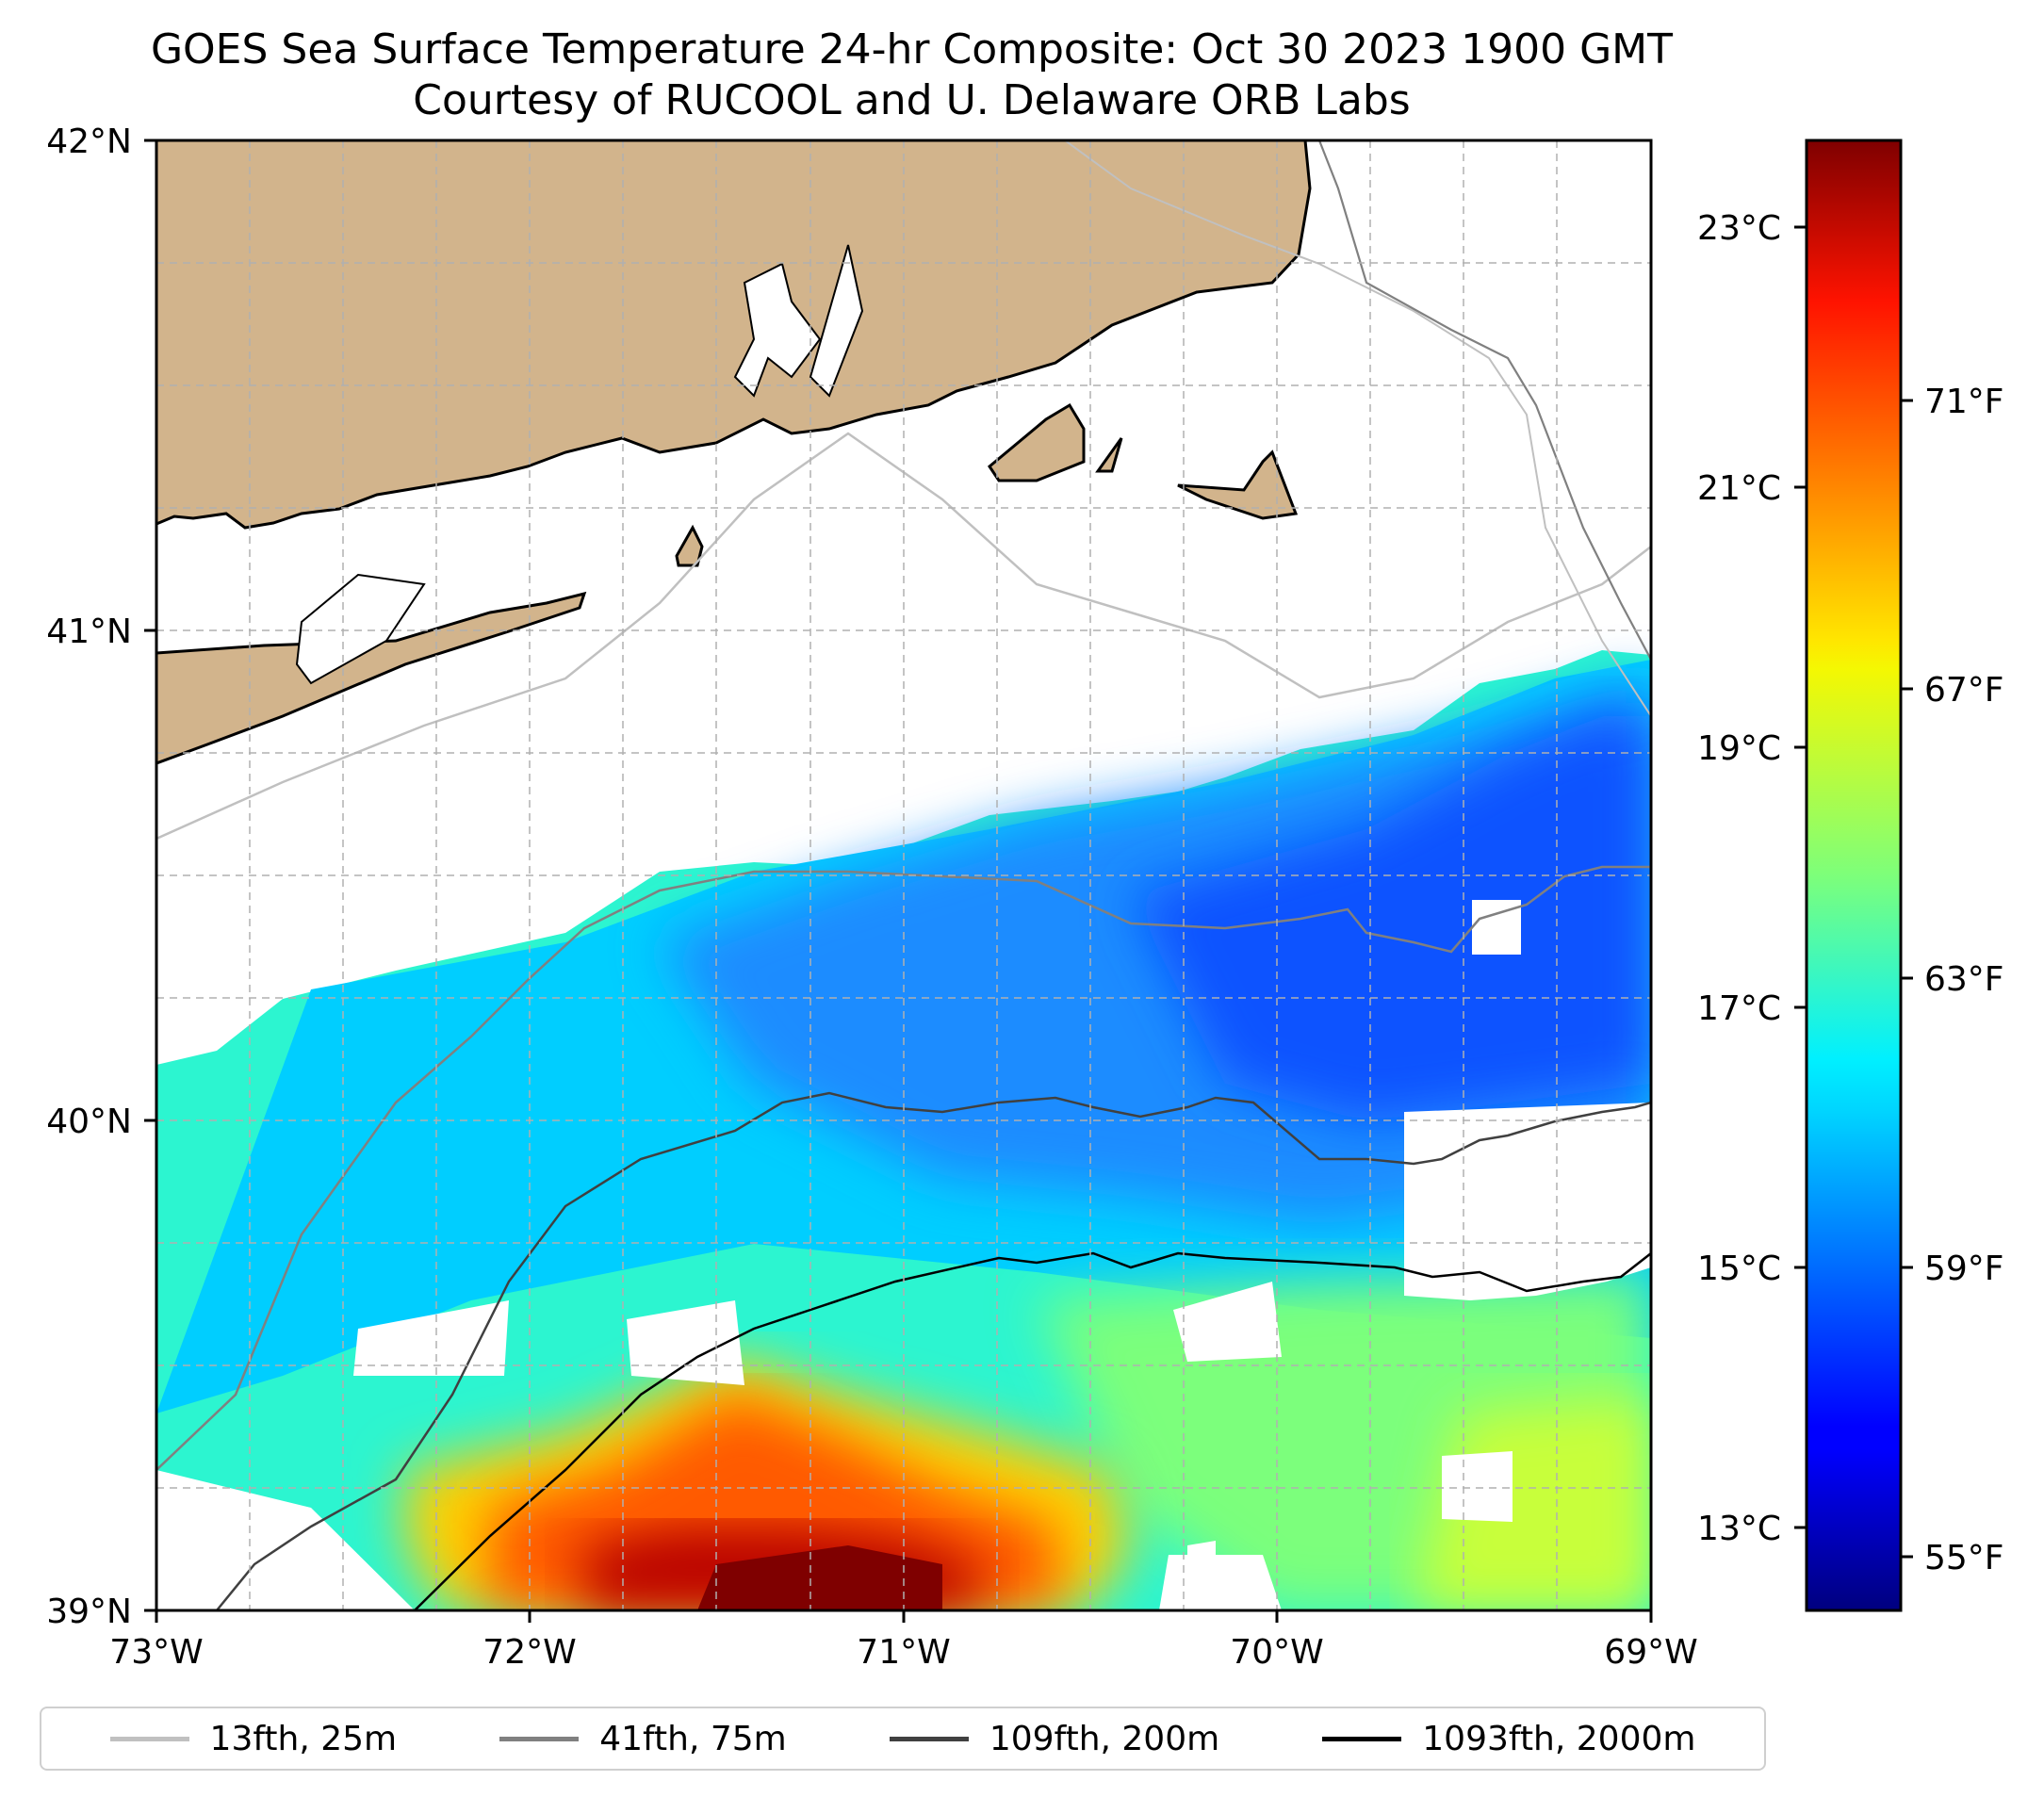 The image size is (2044, 1797). What do you see at coordinates (1854, 875) in the screenshot?
I see `colorbar` at bounding box center [1854, 875].